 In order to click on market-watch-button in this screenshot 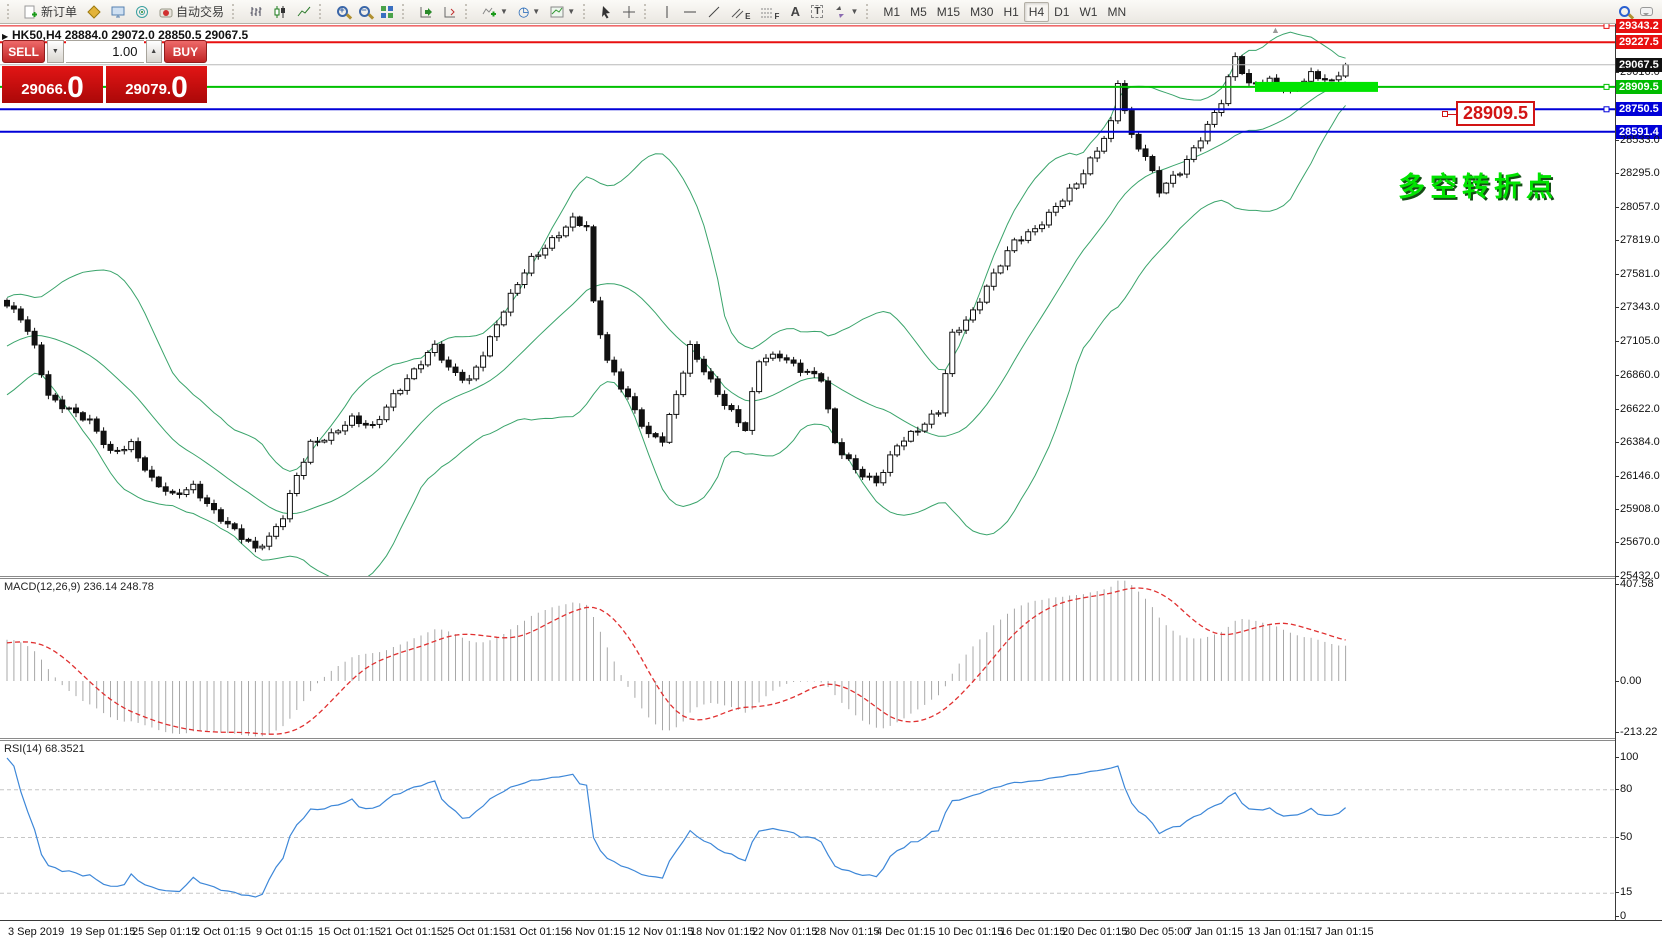, I will do `click(118, 12)`.